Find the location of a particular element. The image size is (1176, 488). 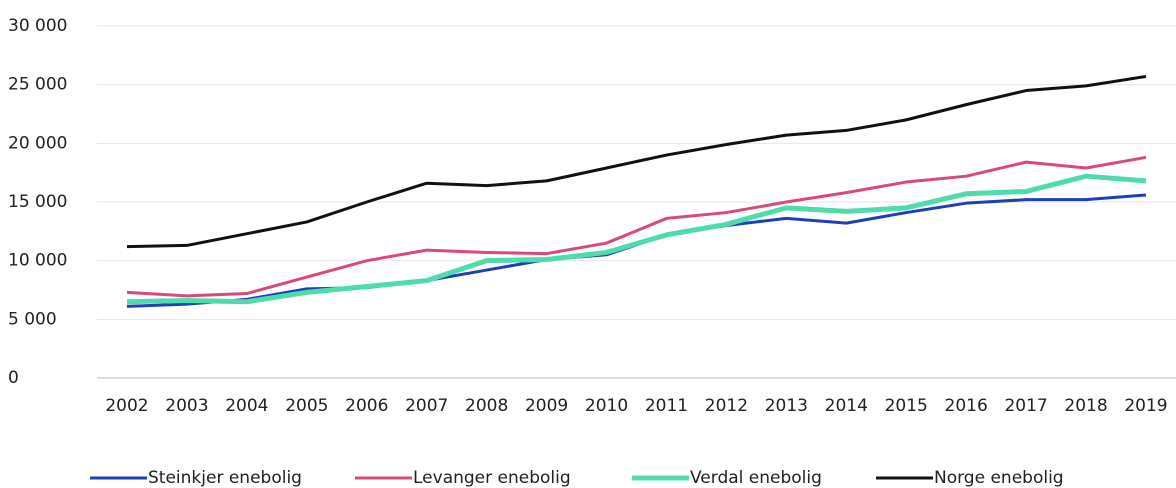

x-tick-label: 2006 is located at coordinates (366, 406).